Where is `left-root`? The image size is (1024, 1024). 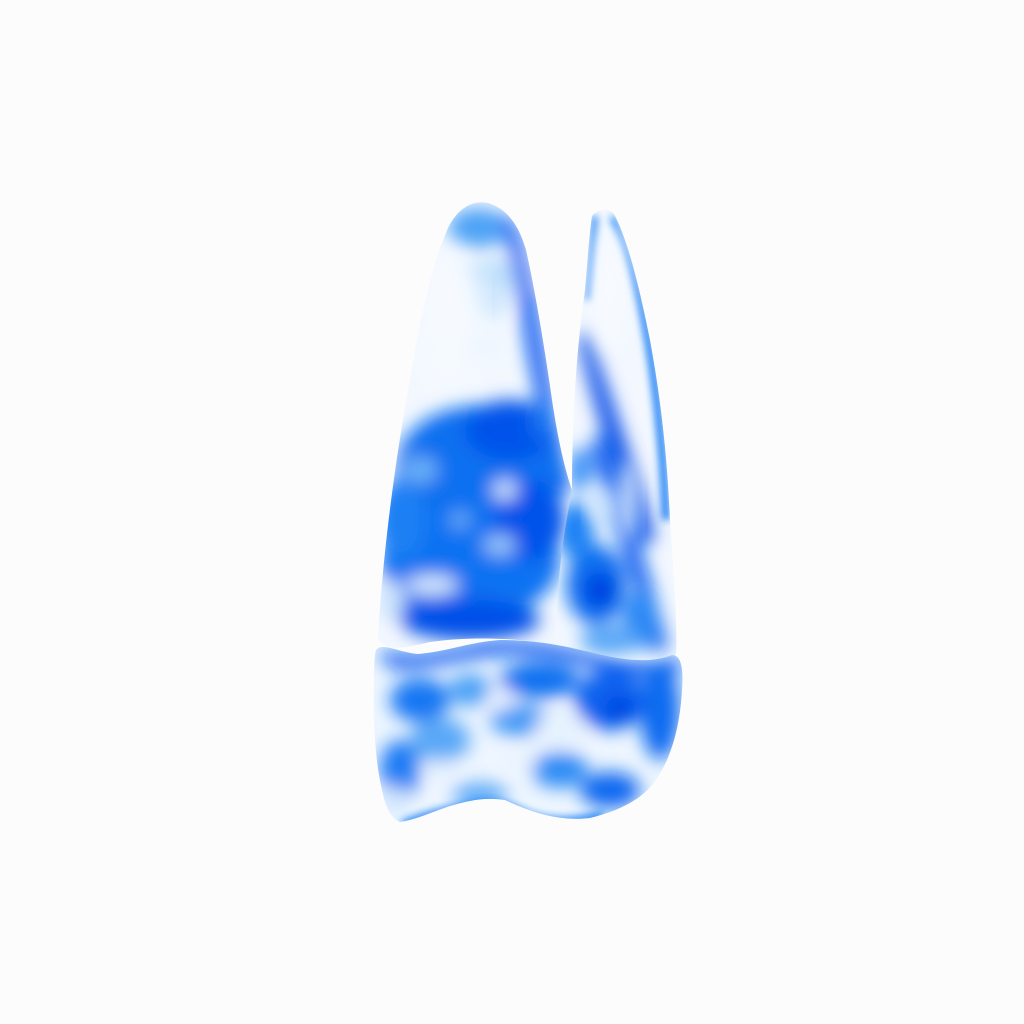 left-root is located at coordinates (475, 425).